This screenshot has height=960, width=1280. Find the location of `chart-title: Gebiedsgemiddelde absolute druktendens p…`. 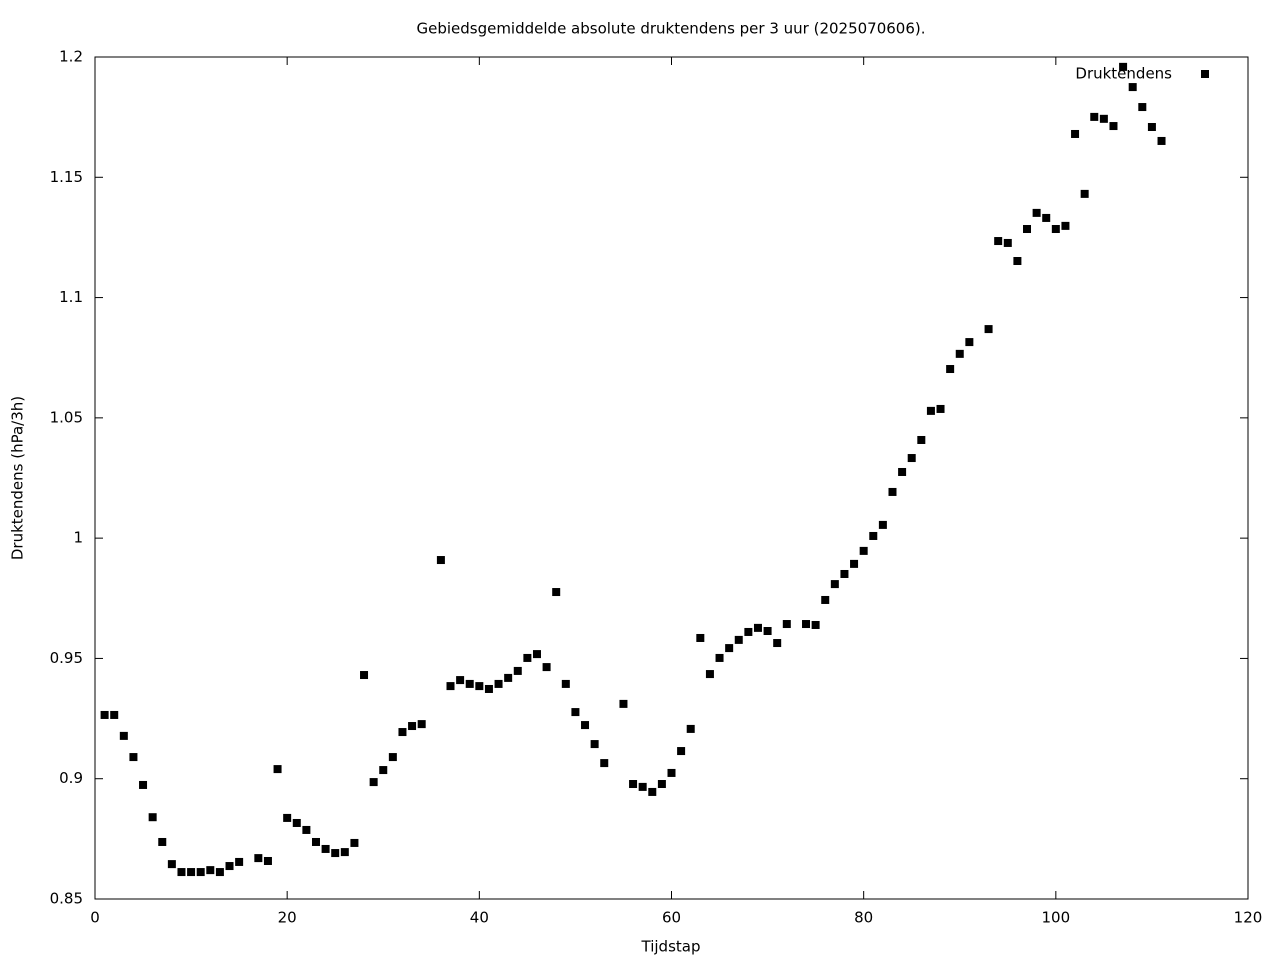

chart-title: Gebiedsgemiddelde absolute druktendens p… is located at coordinates (670, 29).